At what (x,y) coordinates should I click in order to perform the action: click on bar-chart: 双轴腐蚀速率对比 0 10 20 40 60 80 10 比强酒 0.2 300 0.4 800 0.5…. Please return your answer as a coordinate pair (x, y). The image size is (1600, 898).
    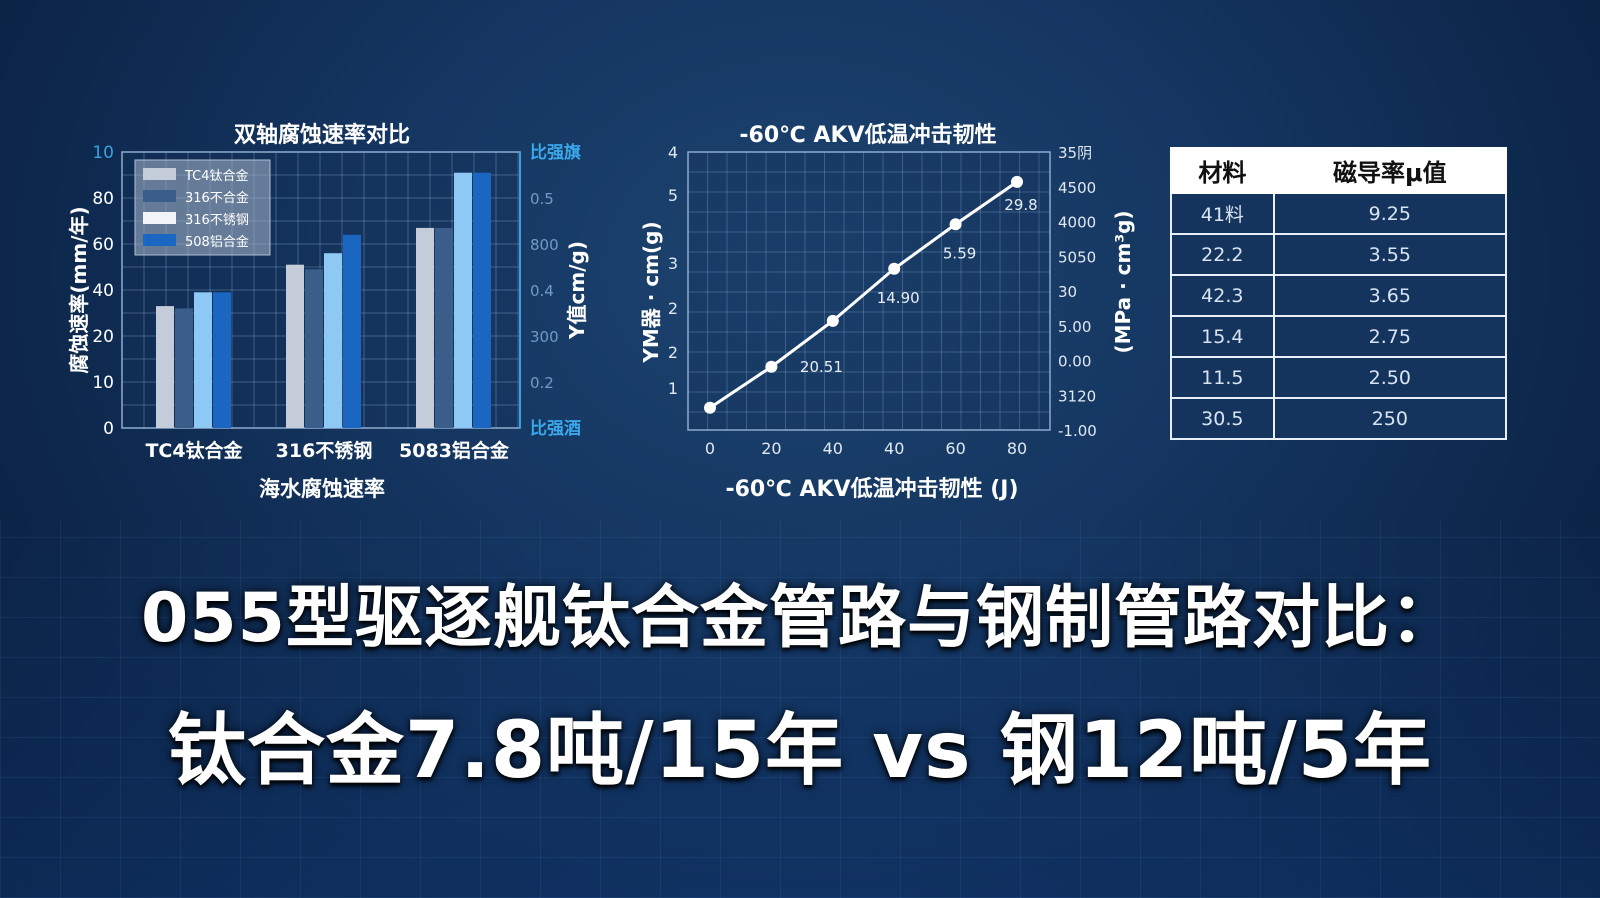
    Looking at the image, I should click on (328, 311).